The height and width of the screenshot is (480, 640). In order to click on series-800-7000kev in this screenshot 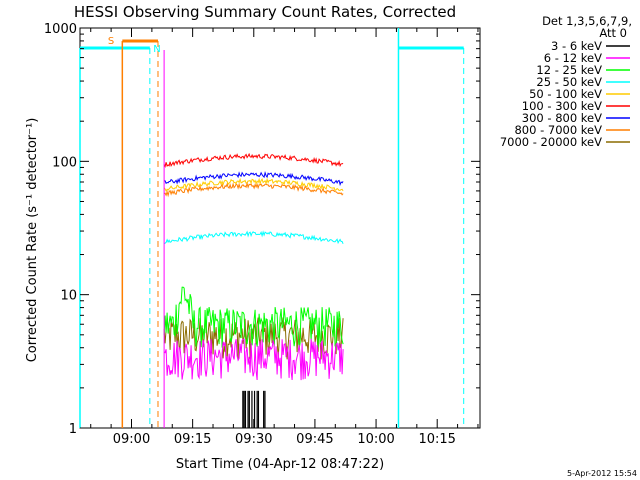, I will do `click(253, 189)`.